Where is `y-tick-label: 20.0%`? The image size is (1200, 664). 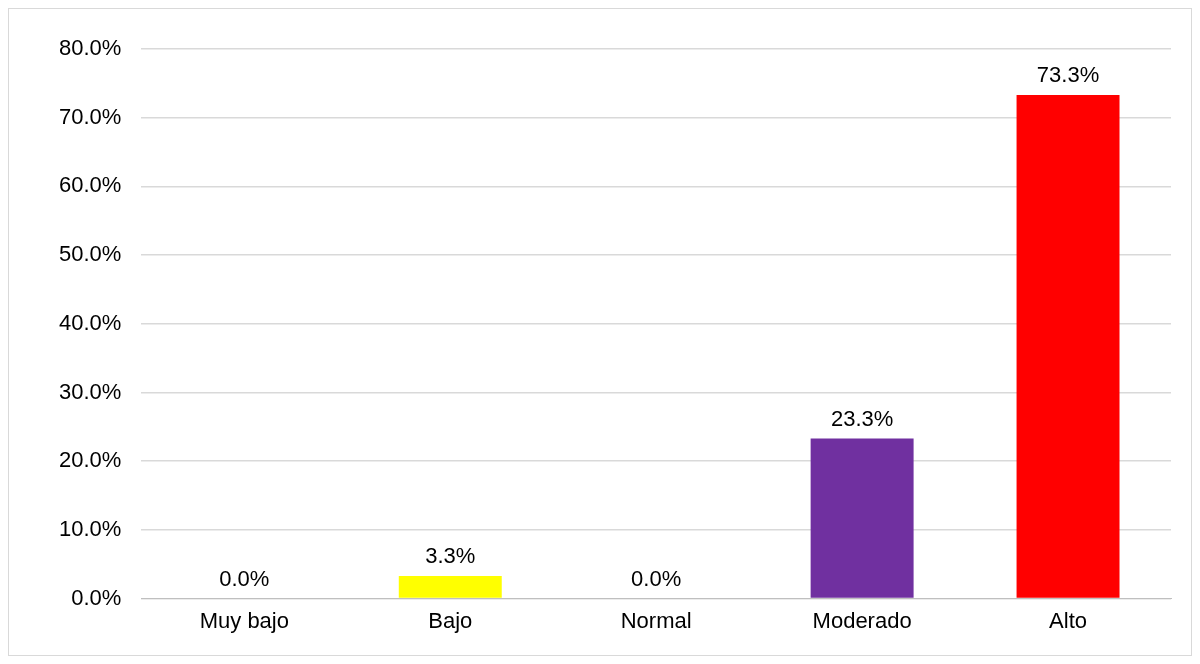
y-tick-label: 20.0% is located at coordinates (90, 460).